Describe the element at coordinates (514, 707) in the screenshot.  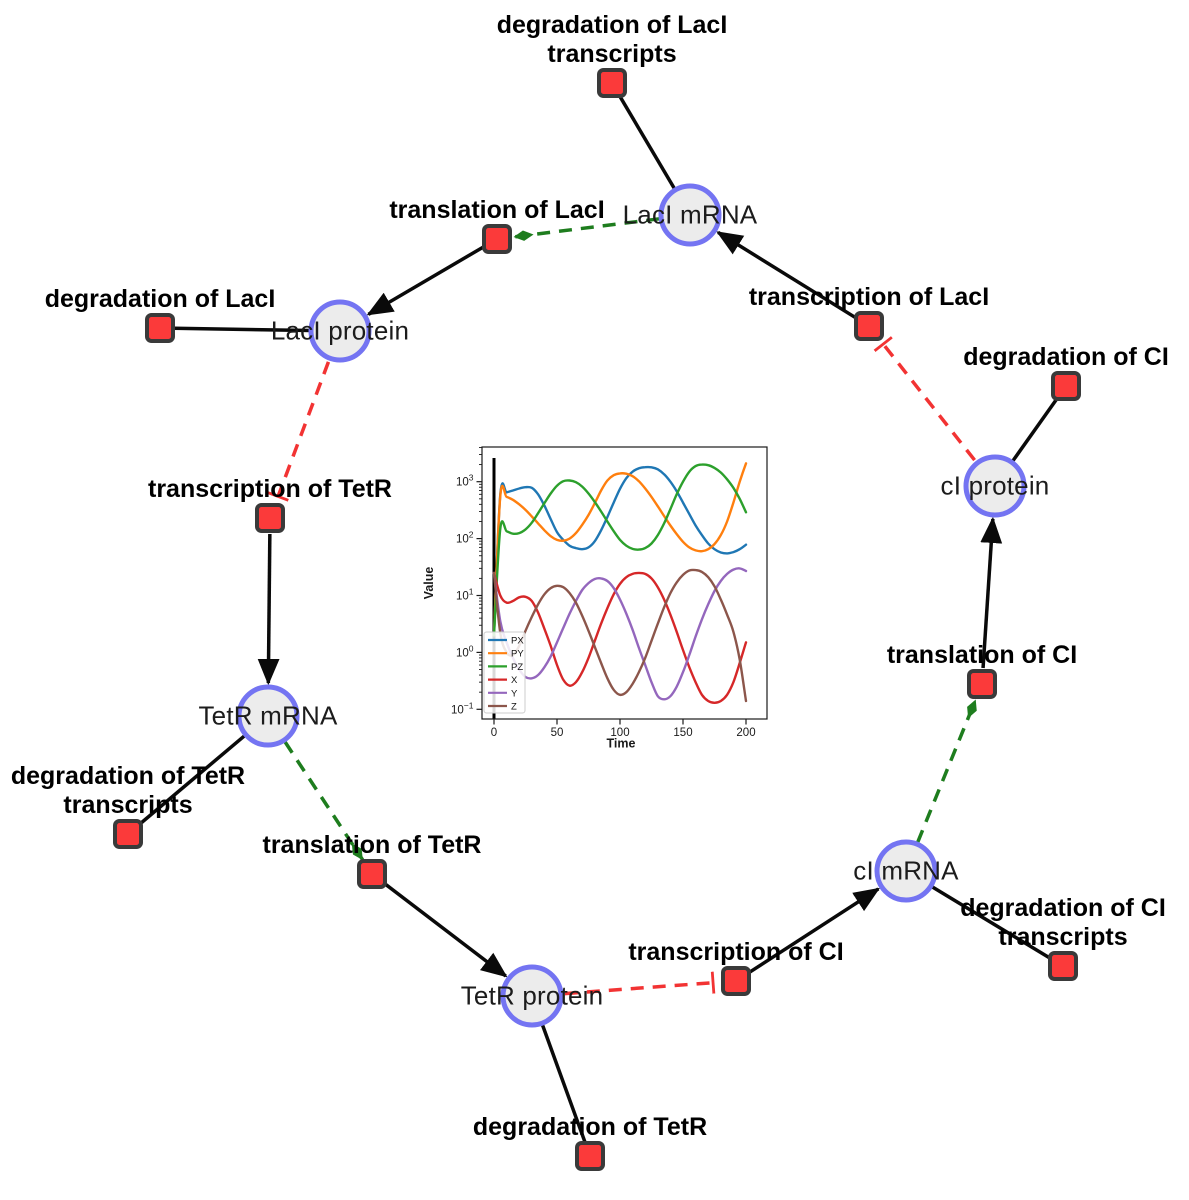
I see `legend-label-Z: Z` at that location.